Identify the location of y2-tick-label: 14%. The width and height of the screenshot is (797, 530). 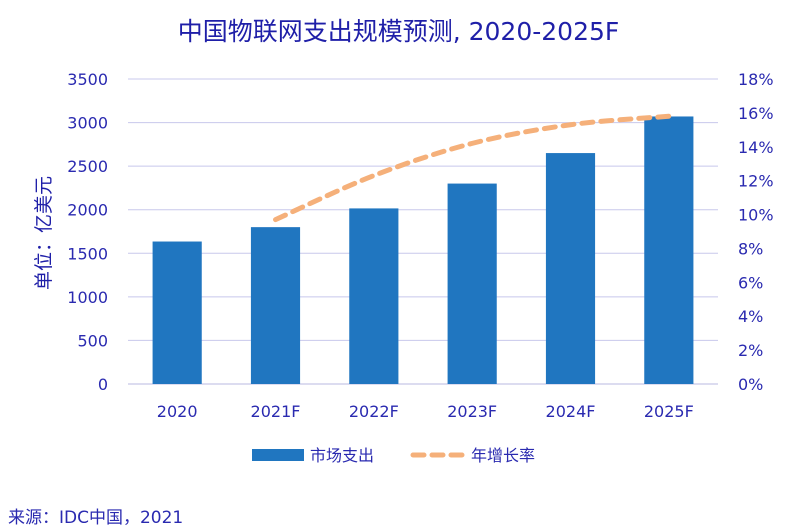
(756, 147).